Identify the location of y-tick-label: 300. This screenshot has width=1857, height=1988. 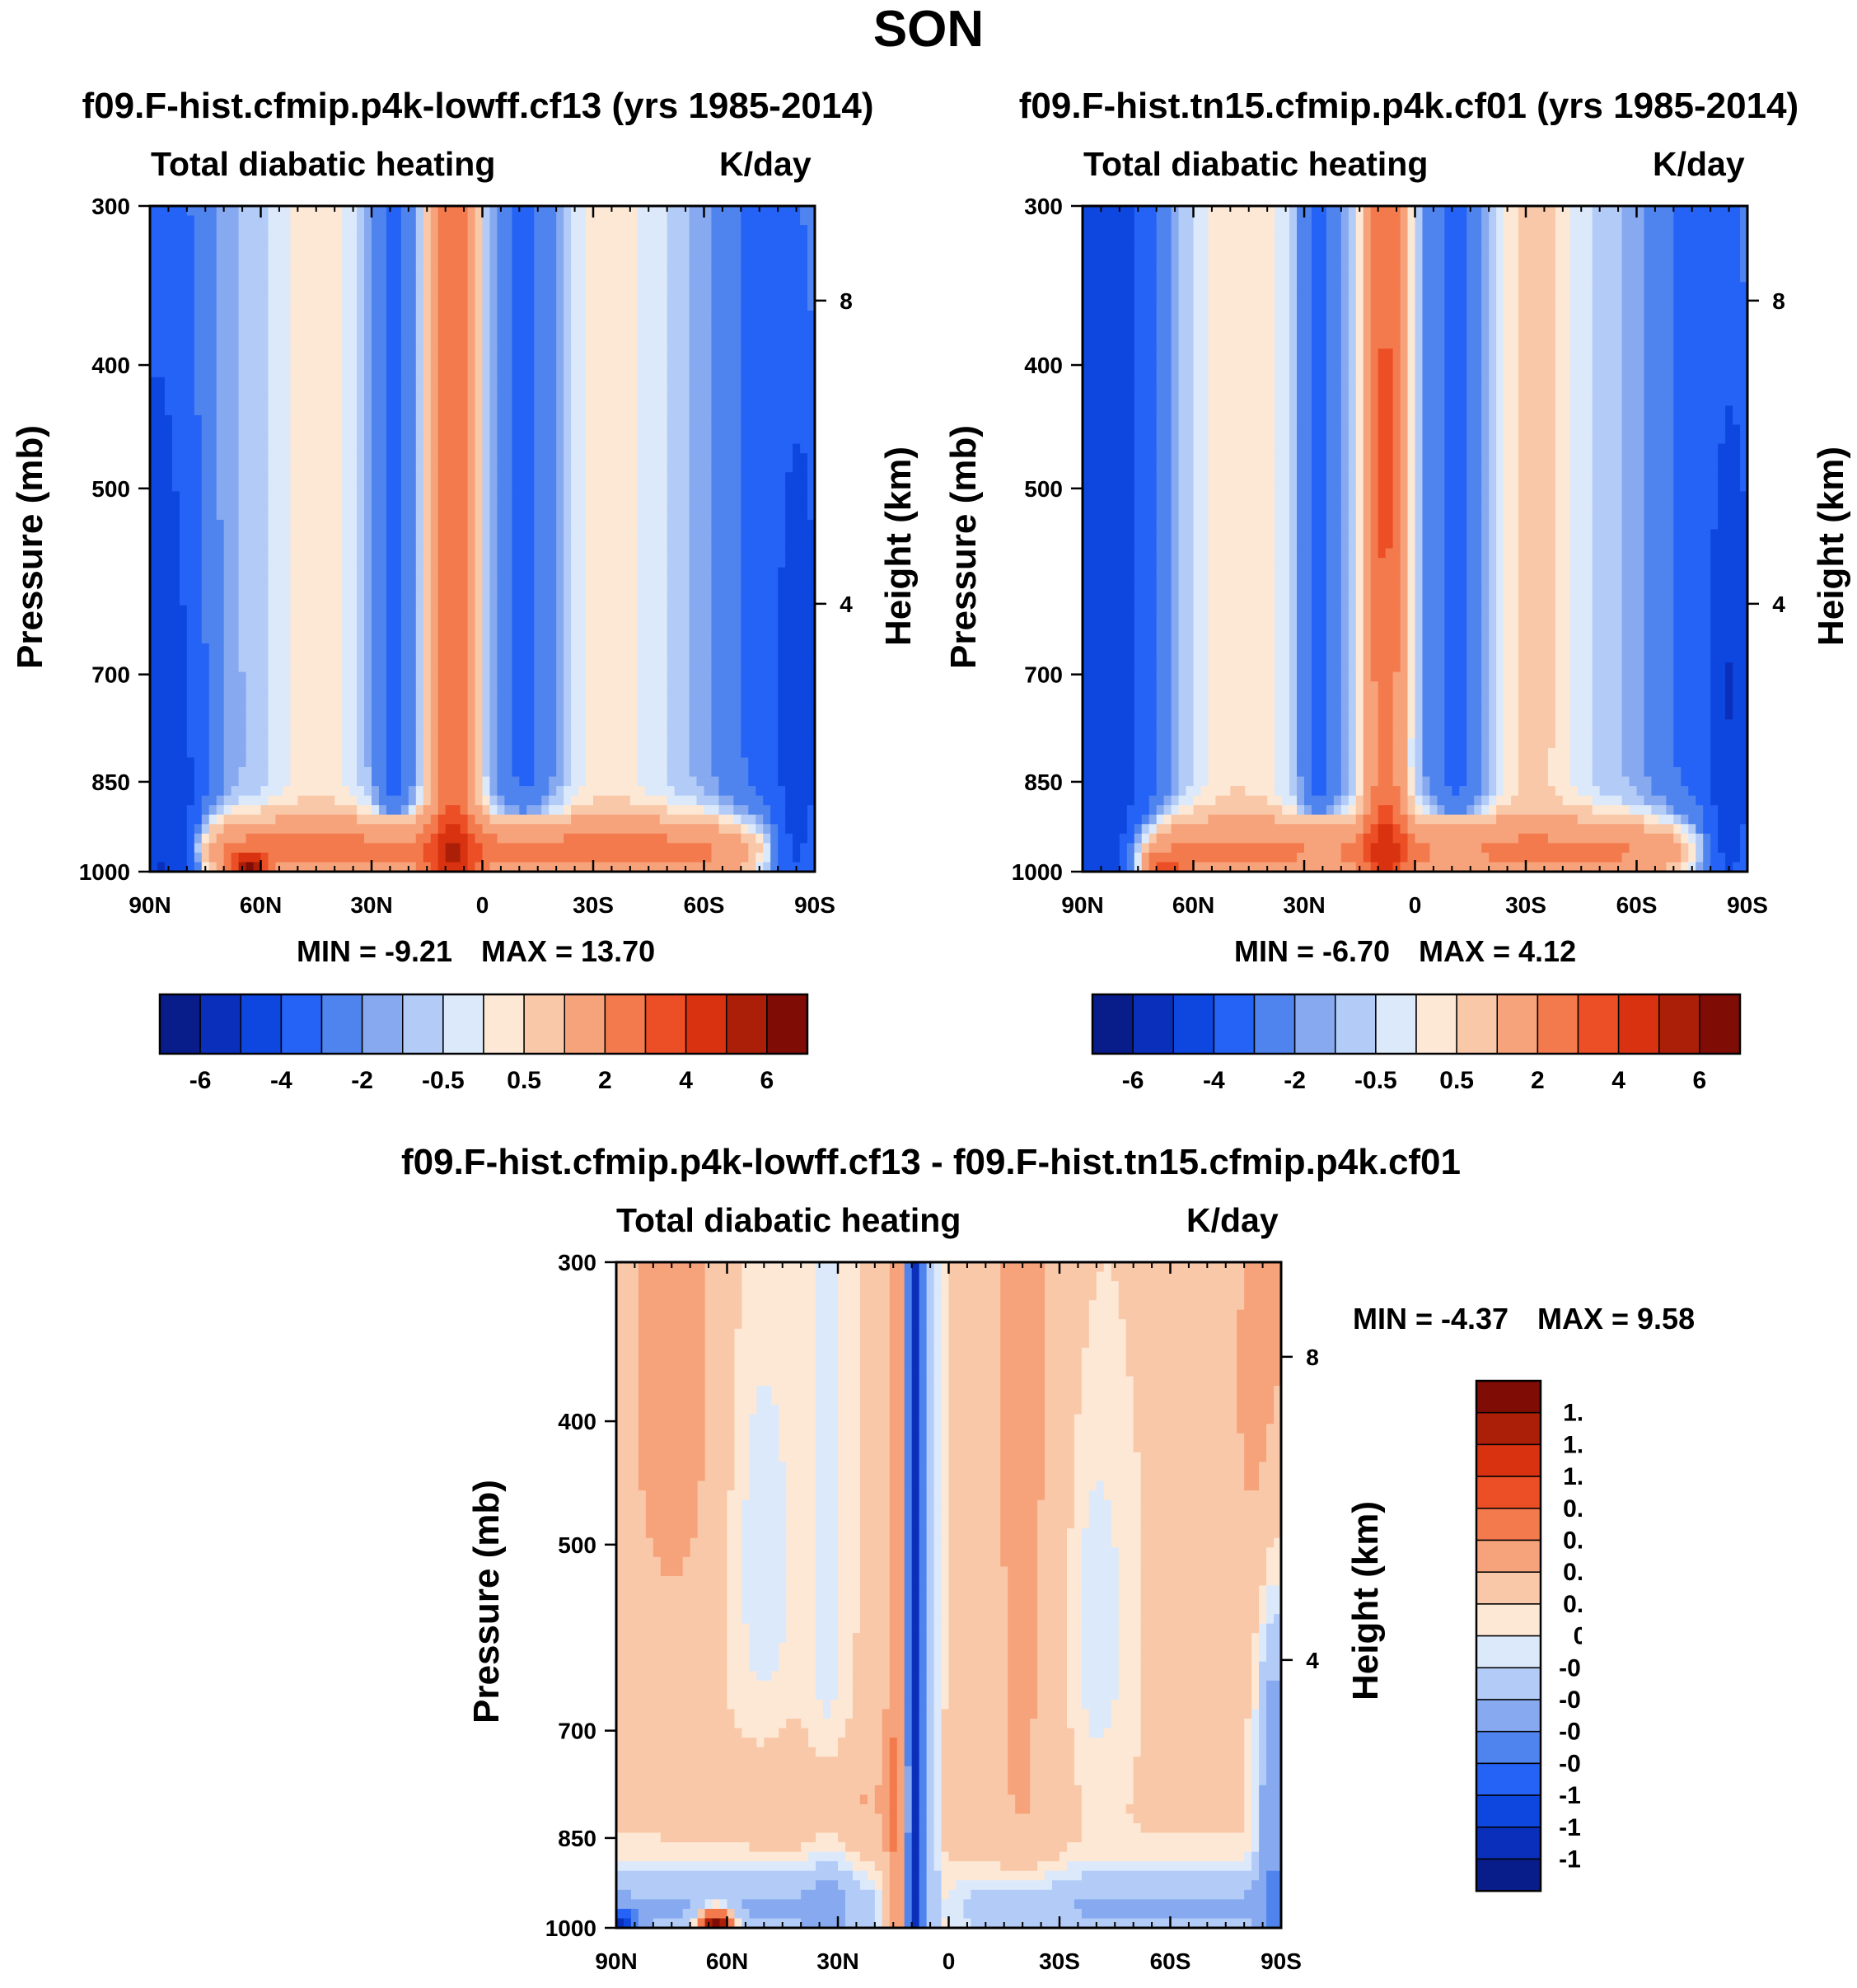
(111, 206).